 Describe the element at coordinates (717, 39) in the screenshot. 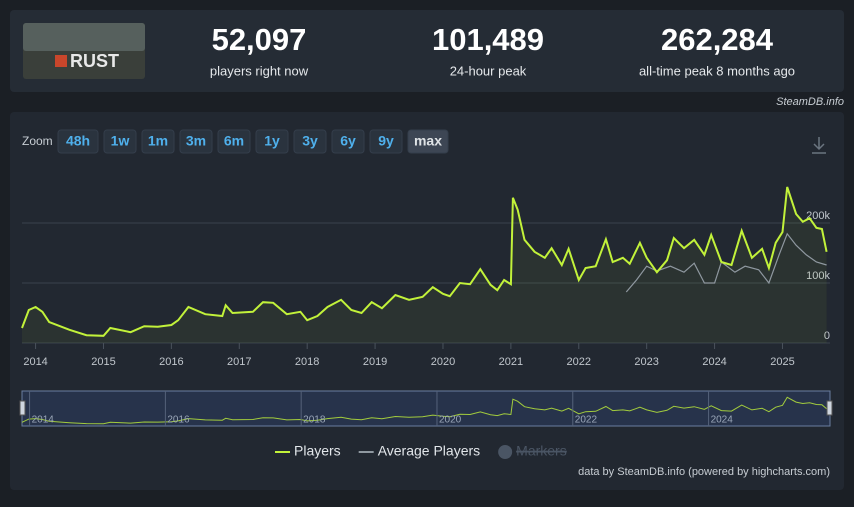

I see `stat-value: 262,284` at that location.